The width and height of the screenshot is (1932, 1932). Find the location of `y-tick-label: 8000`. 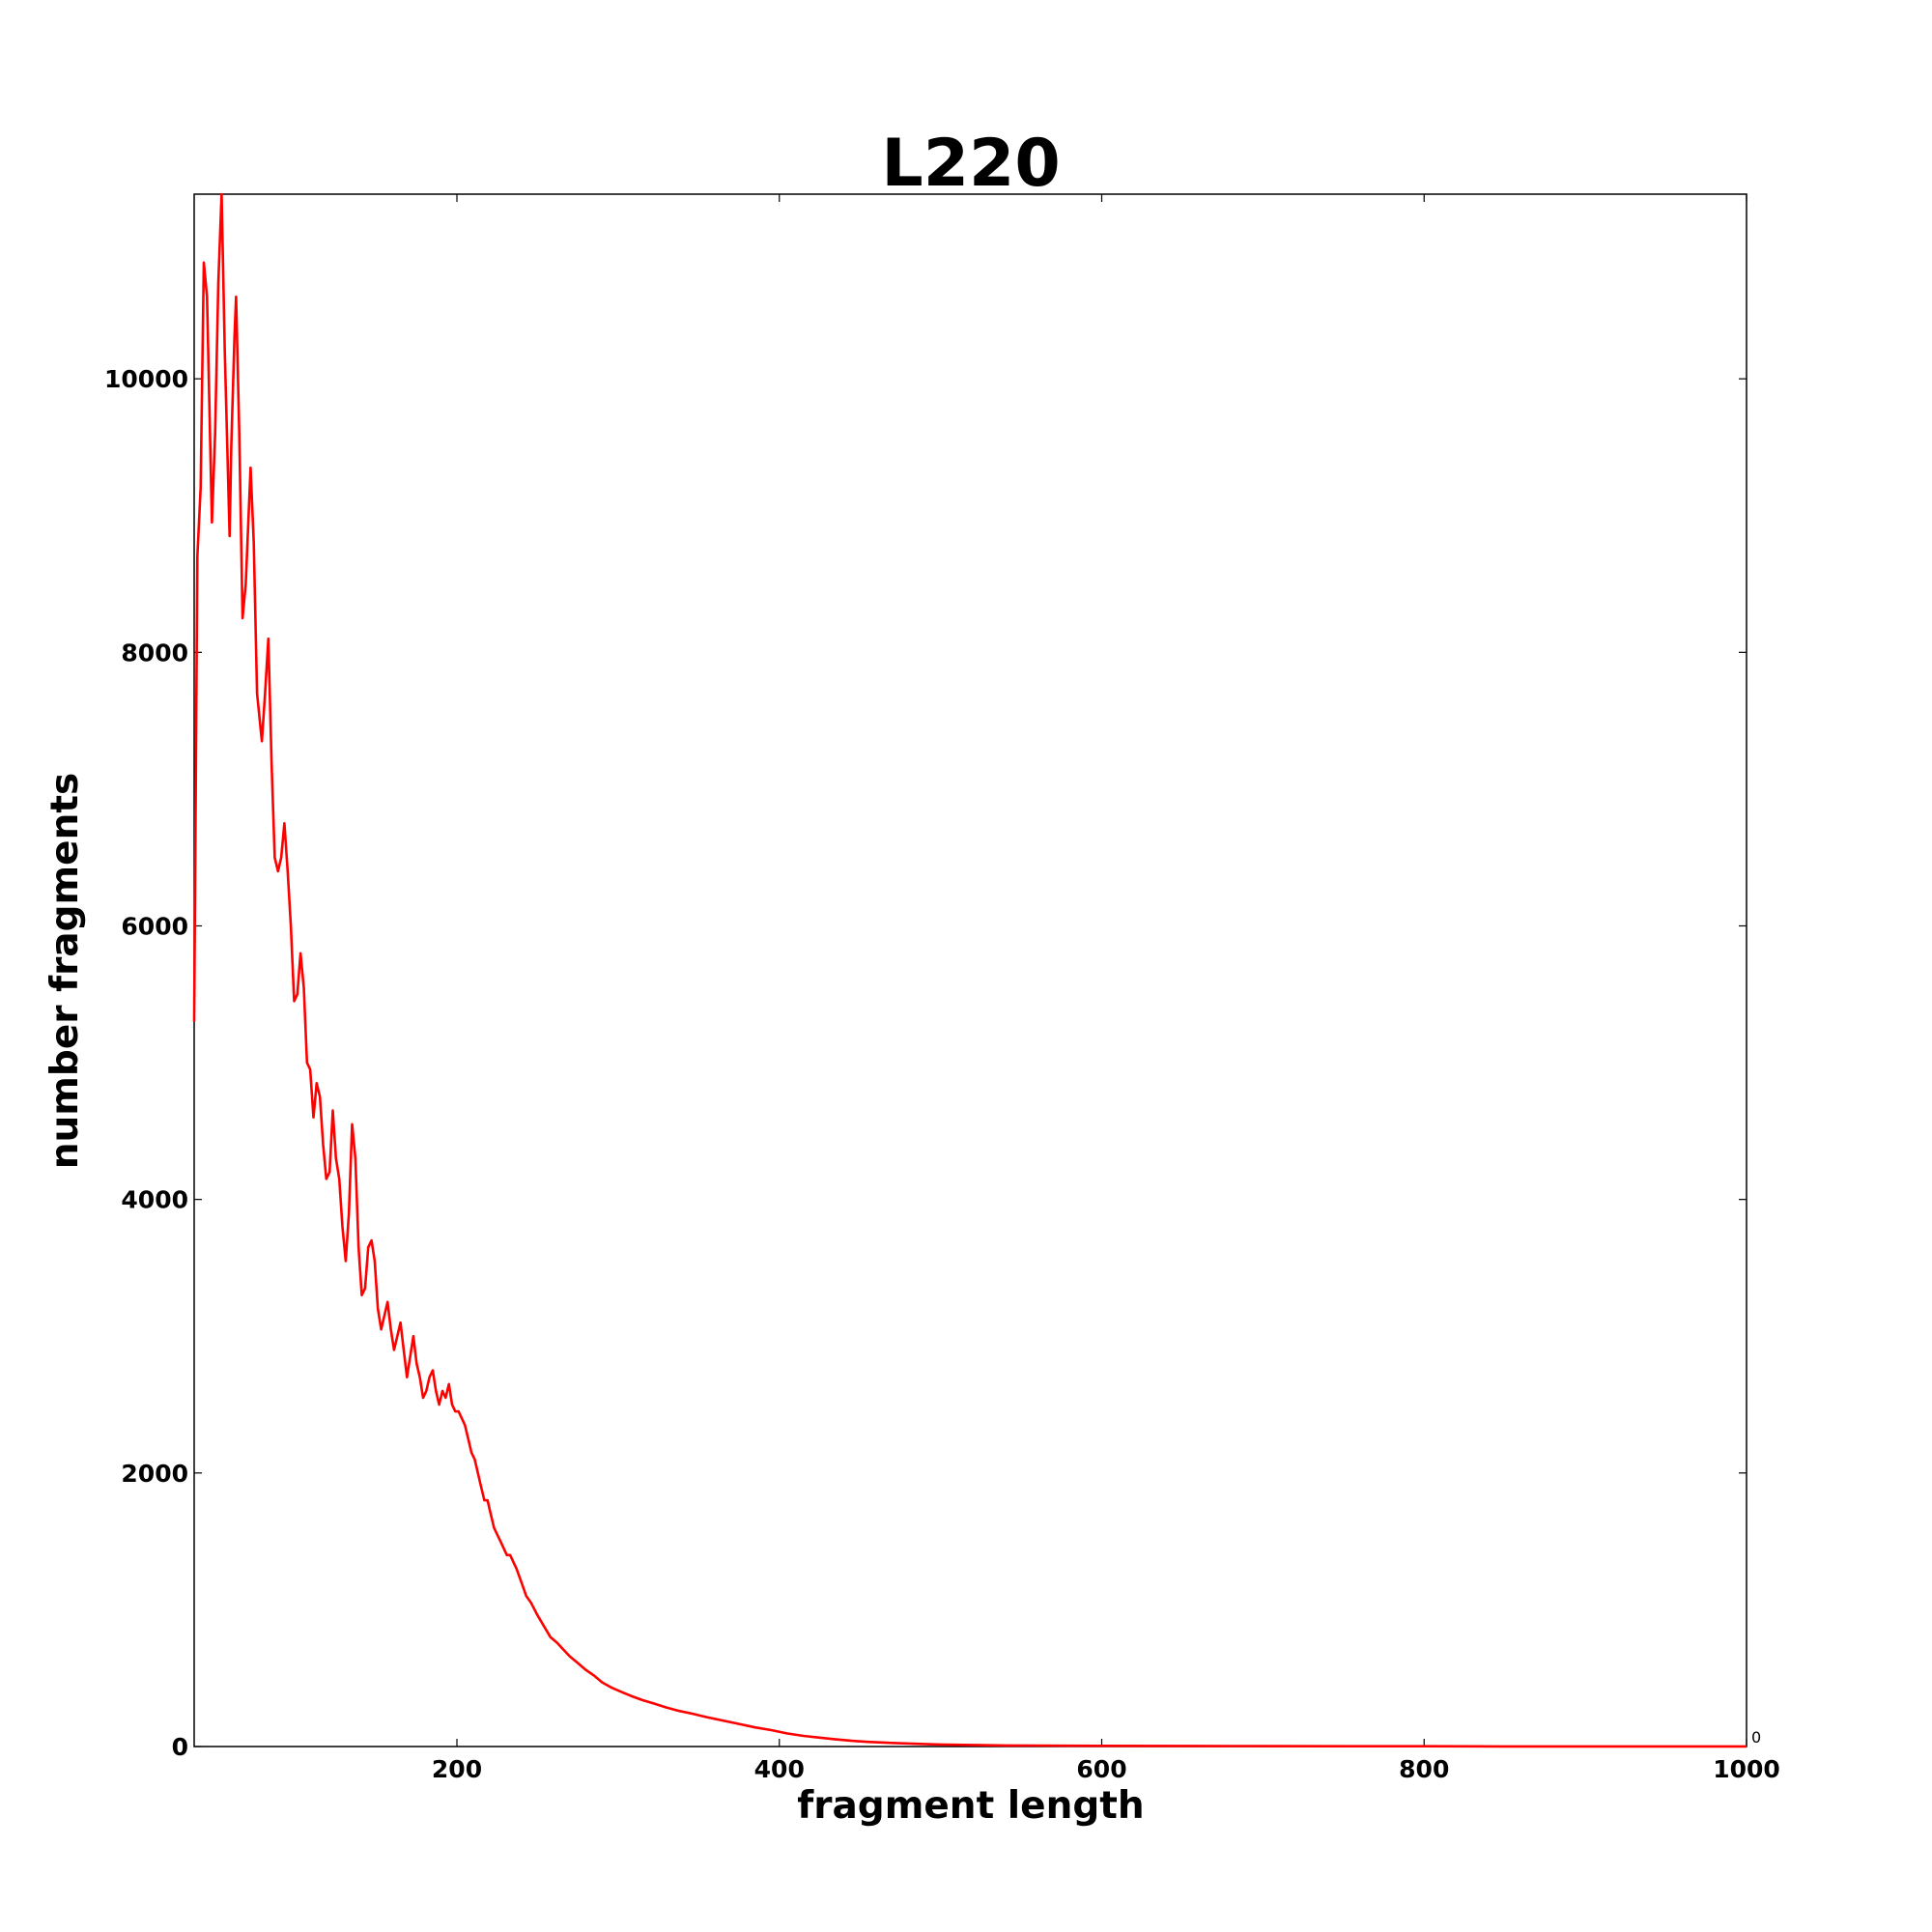

y-tick-label: 8000 is located at coordinates (154, 653).